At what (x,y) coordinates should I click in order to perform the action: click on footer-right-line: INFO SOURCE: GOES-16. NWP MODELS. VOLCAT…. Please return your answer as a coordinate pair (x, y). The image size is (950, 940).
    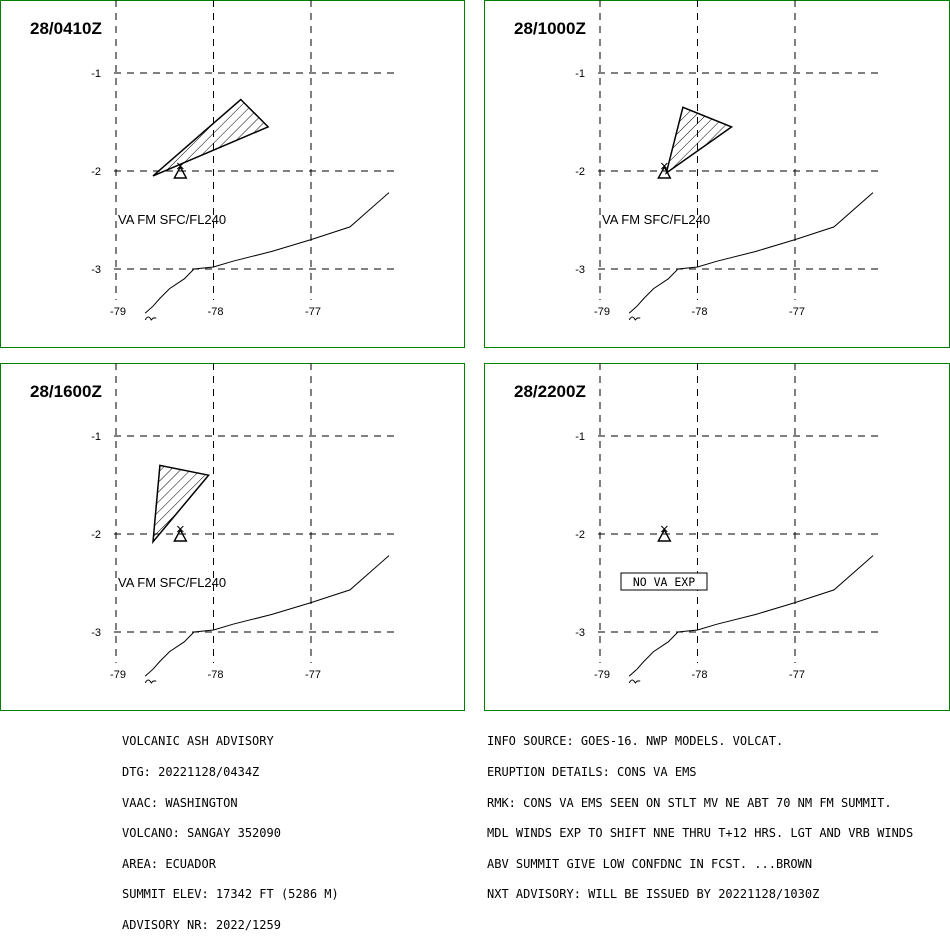
    Looking at the image, I should click on (635, 741).